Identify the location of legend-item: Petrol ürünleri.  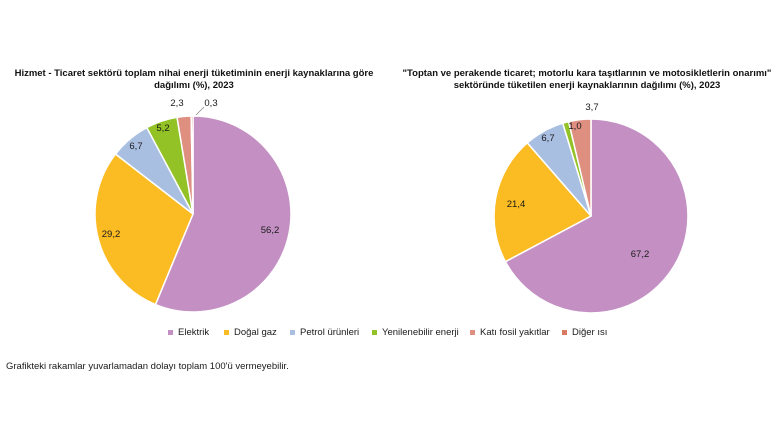
(324, 332).